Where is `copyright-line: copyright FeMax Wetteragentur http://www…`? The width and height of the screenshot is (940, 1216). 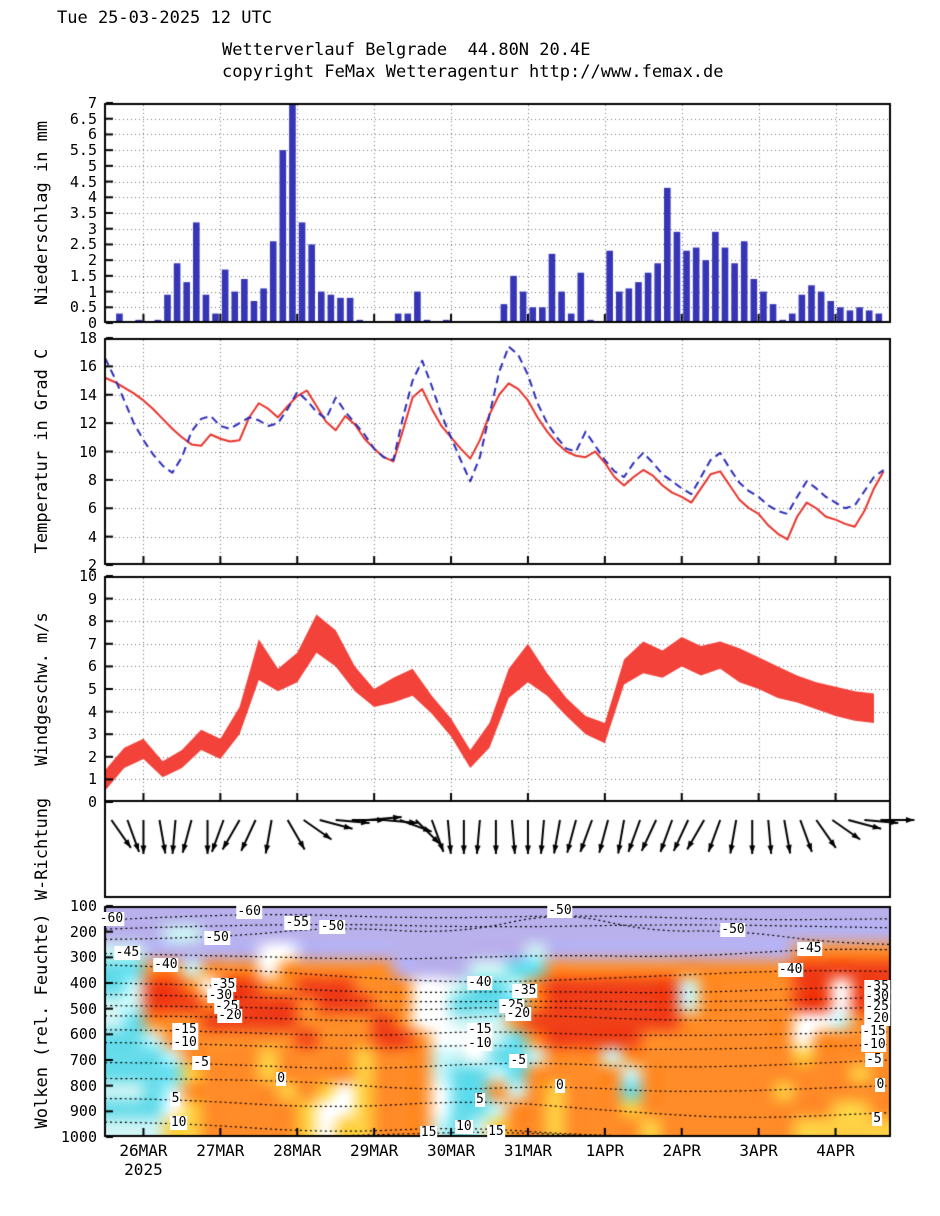 copyright-line: copyright FeMax Wetteragentur http://www… is located at coordinates (473, 72).